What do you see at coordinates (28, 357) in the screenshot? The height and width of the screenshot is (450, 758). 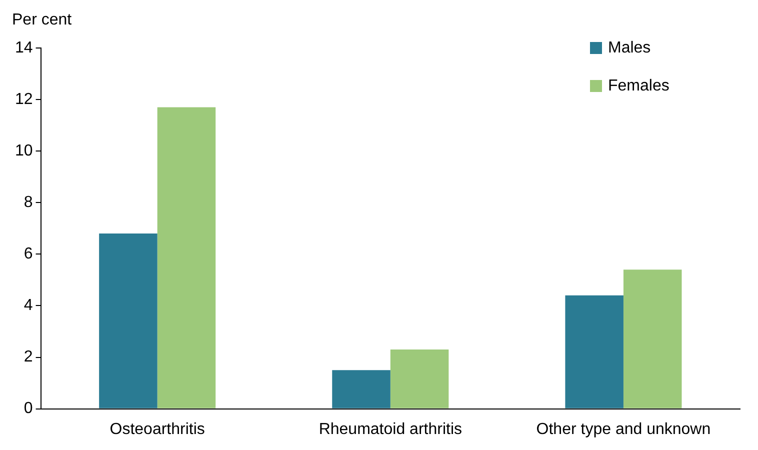 I see `y-tick-label: 2` at bounding box center [28, 357].